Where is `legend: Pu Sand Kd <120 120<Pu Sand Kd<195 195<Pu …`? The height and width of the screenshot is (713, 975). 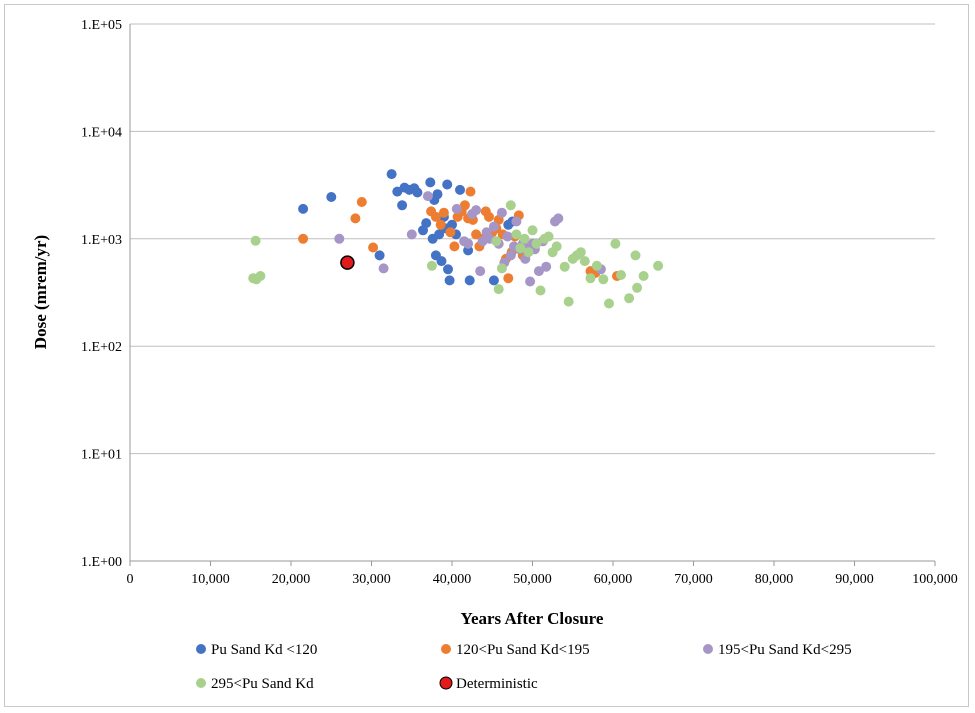 legend: Pu Sand Kd <120 120<Pu Sand Kd<195 195<Pu … is located at coordinates (524, 667).